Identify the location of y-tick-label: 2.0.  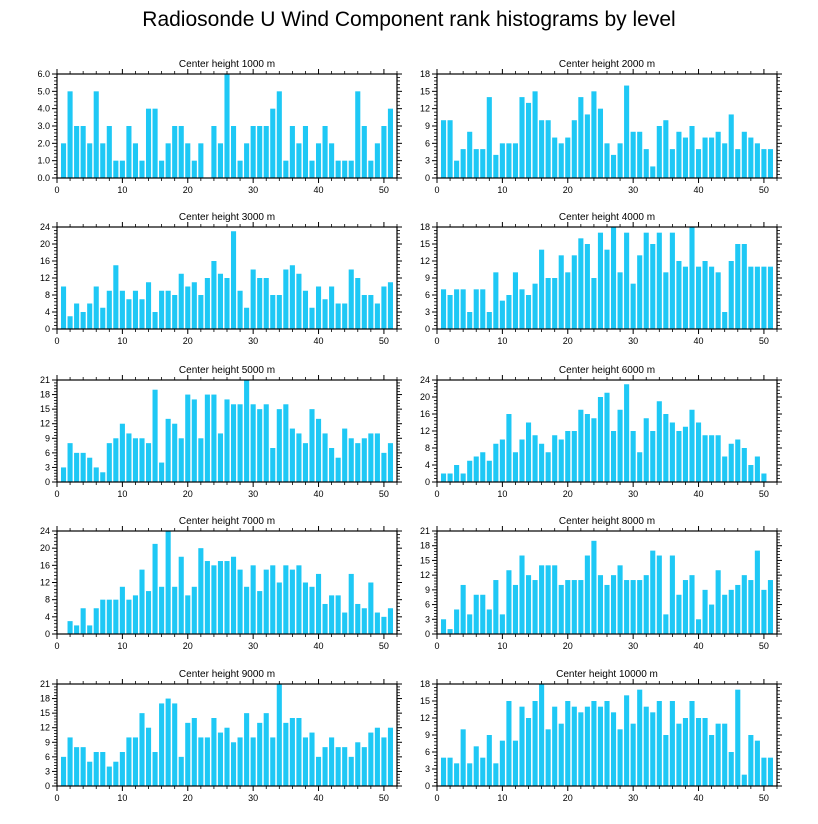
(43, 143).